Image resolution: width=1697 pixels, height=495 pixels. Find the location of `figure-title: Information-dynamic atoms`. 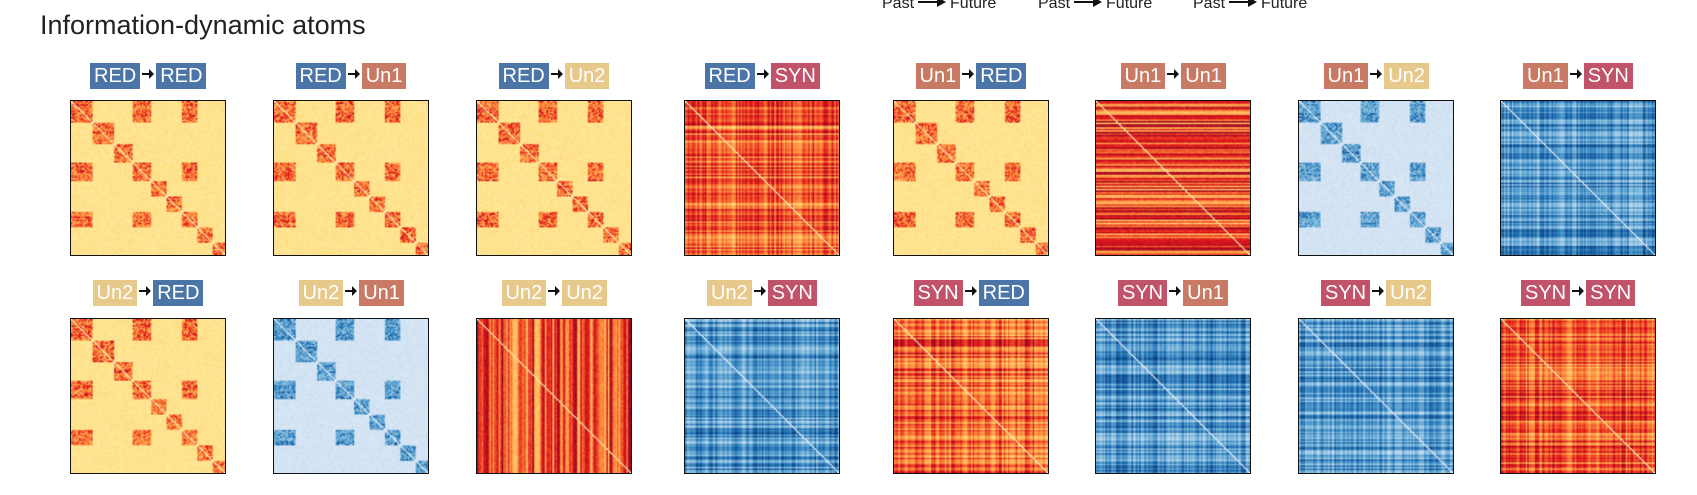

figure-title: Information-dynamic atoms is located at coordinates (203, 25).